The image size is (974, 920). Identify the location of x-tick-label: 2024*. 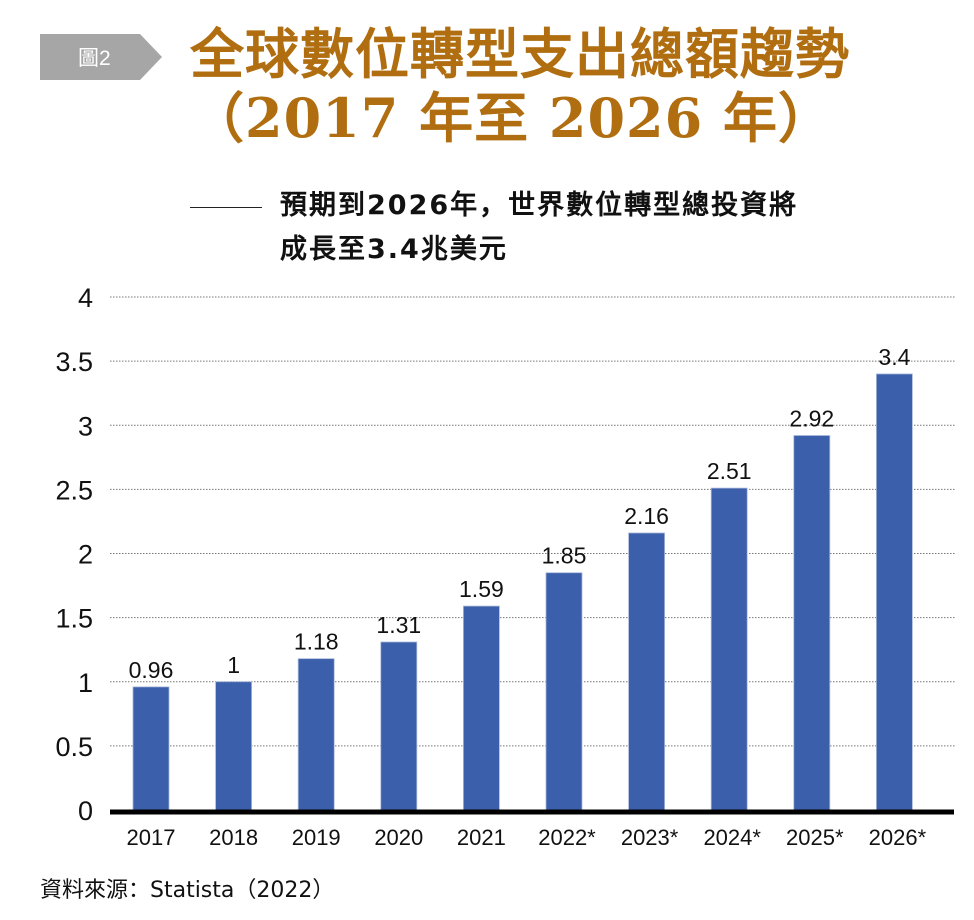
(732, 837).